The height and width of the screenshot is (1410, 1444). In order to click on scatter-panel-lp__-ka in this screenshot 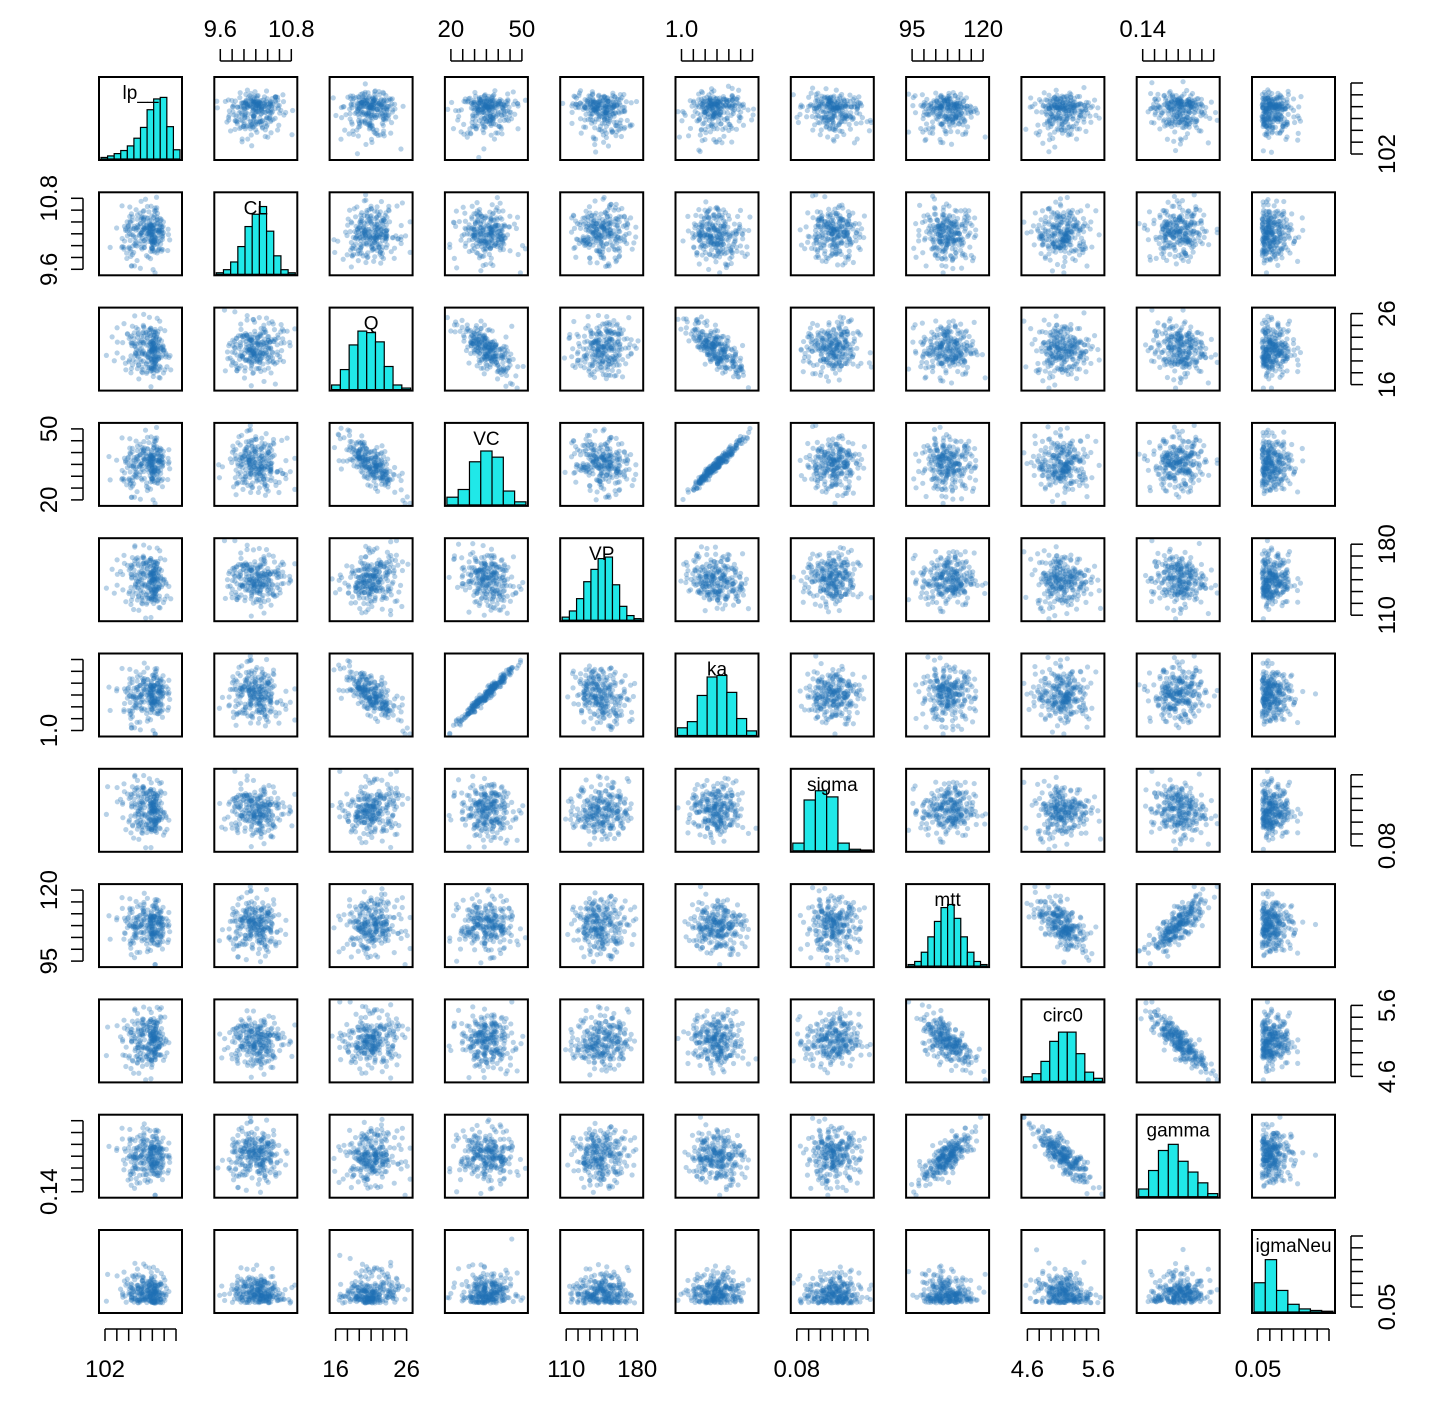, I will do `click(716, 118)`.